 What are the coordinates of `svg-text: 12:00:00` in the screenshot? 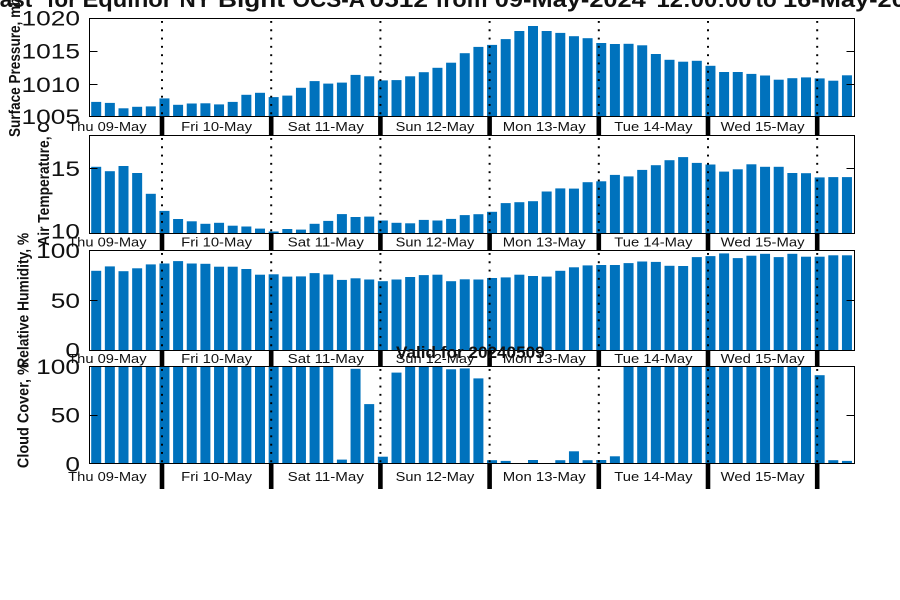 It's located at (704, 6).